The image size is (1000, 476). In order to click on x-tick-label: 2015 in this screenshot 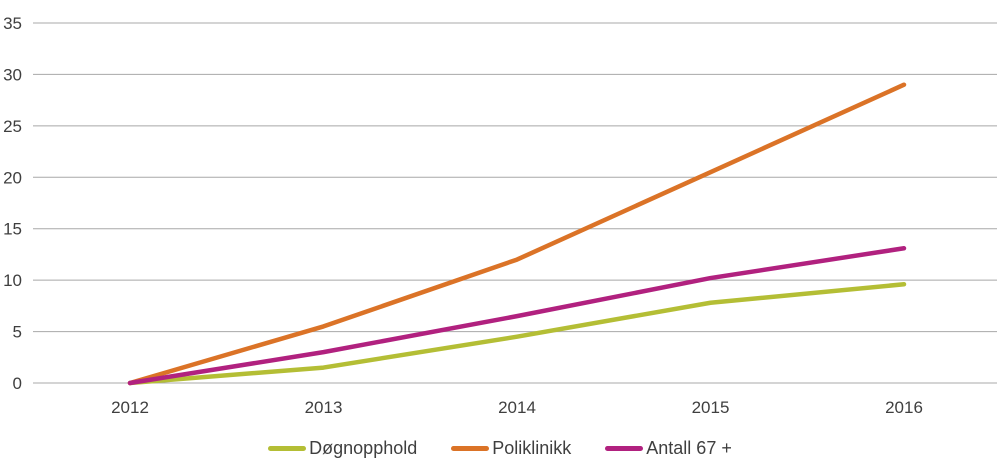, I will do `click(711, 407)`.